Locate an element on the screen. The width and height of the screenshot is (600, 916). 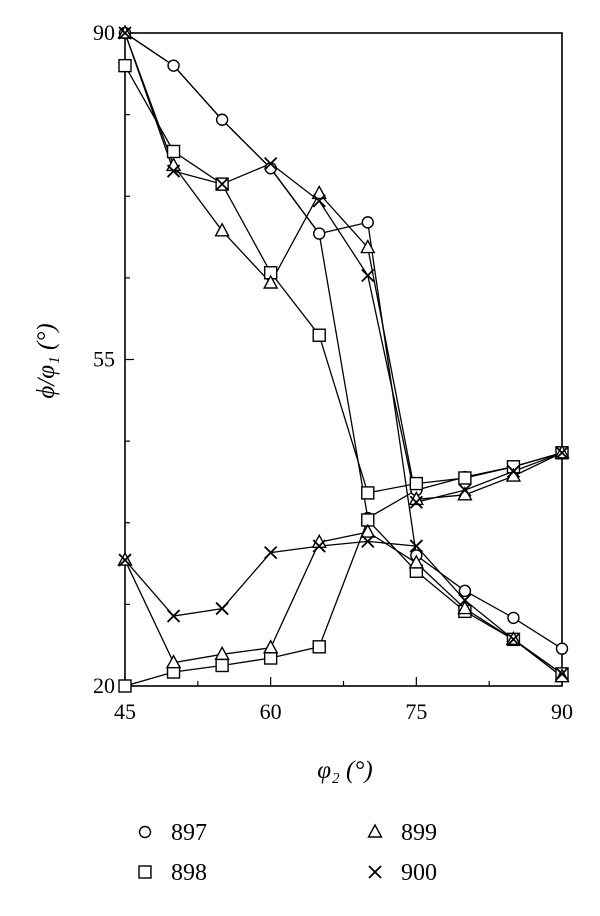
legend-label: 899 is located at coordinates (419, 833).